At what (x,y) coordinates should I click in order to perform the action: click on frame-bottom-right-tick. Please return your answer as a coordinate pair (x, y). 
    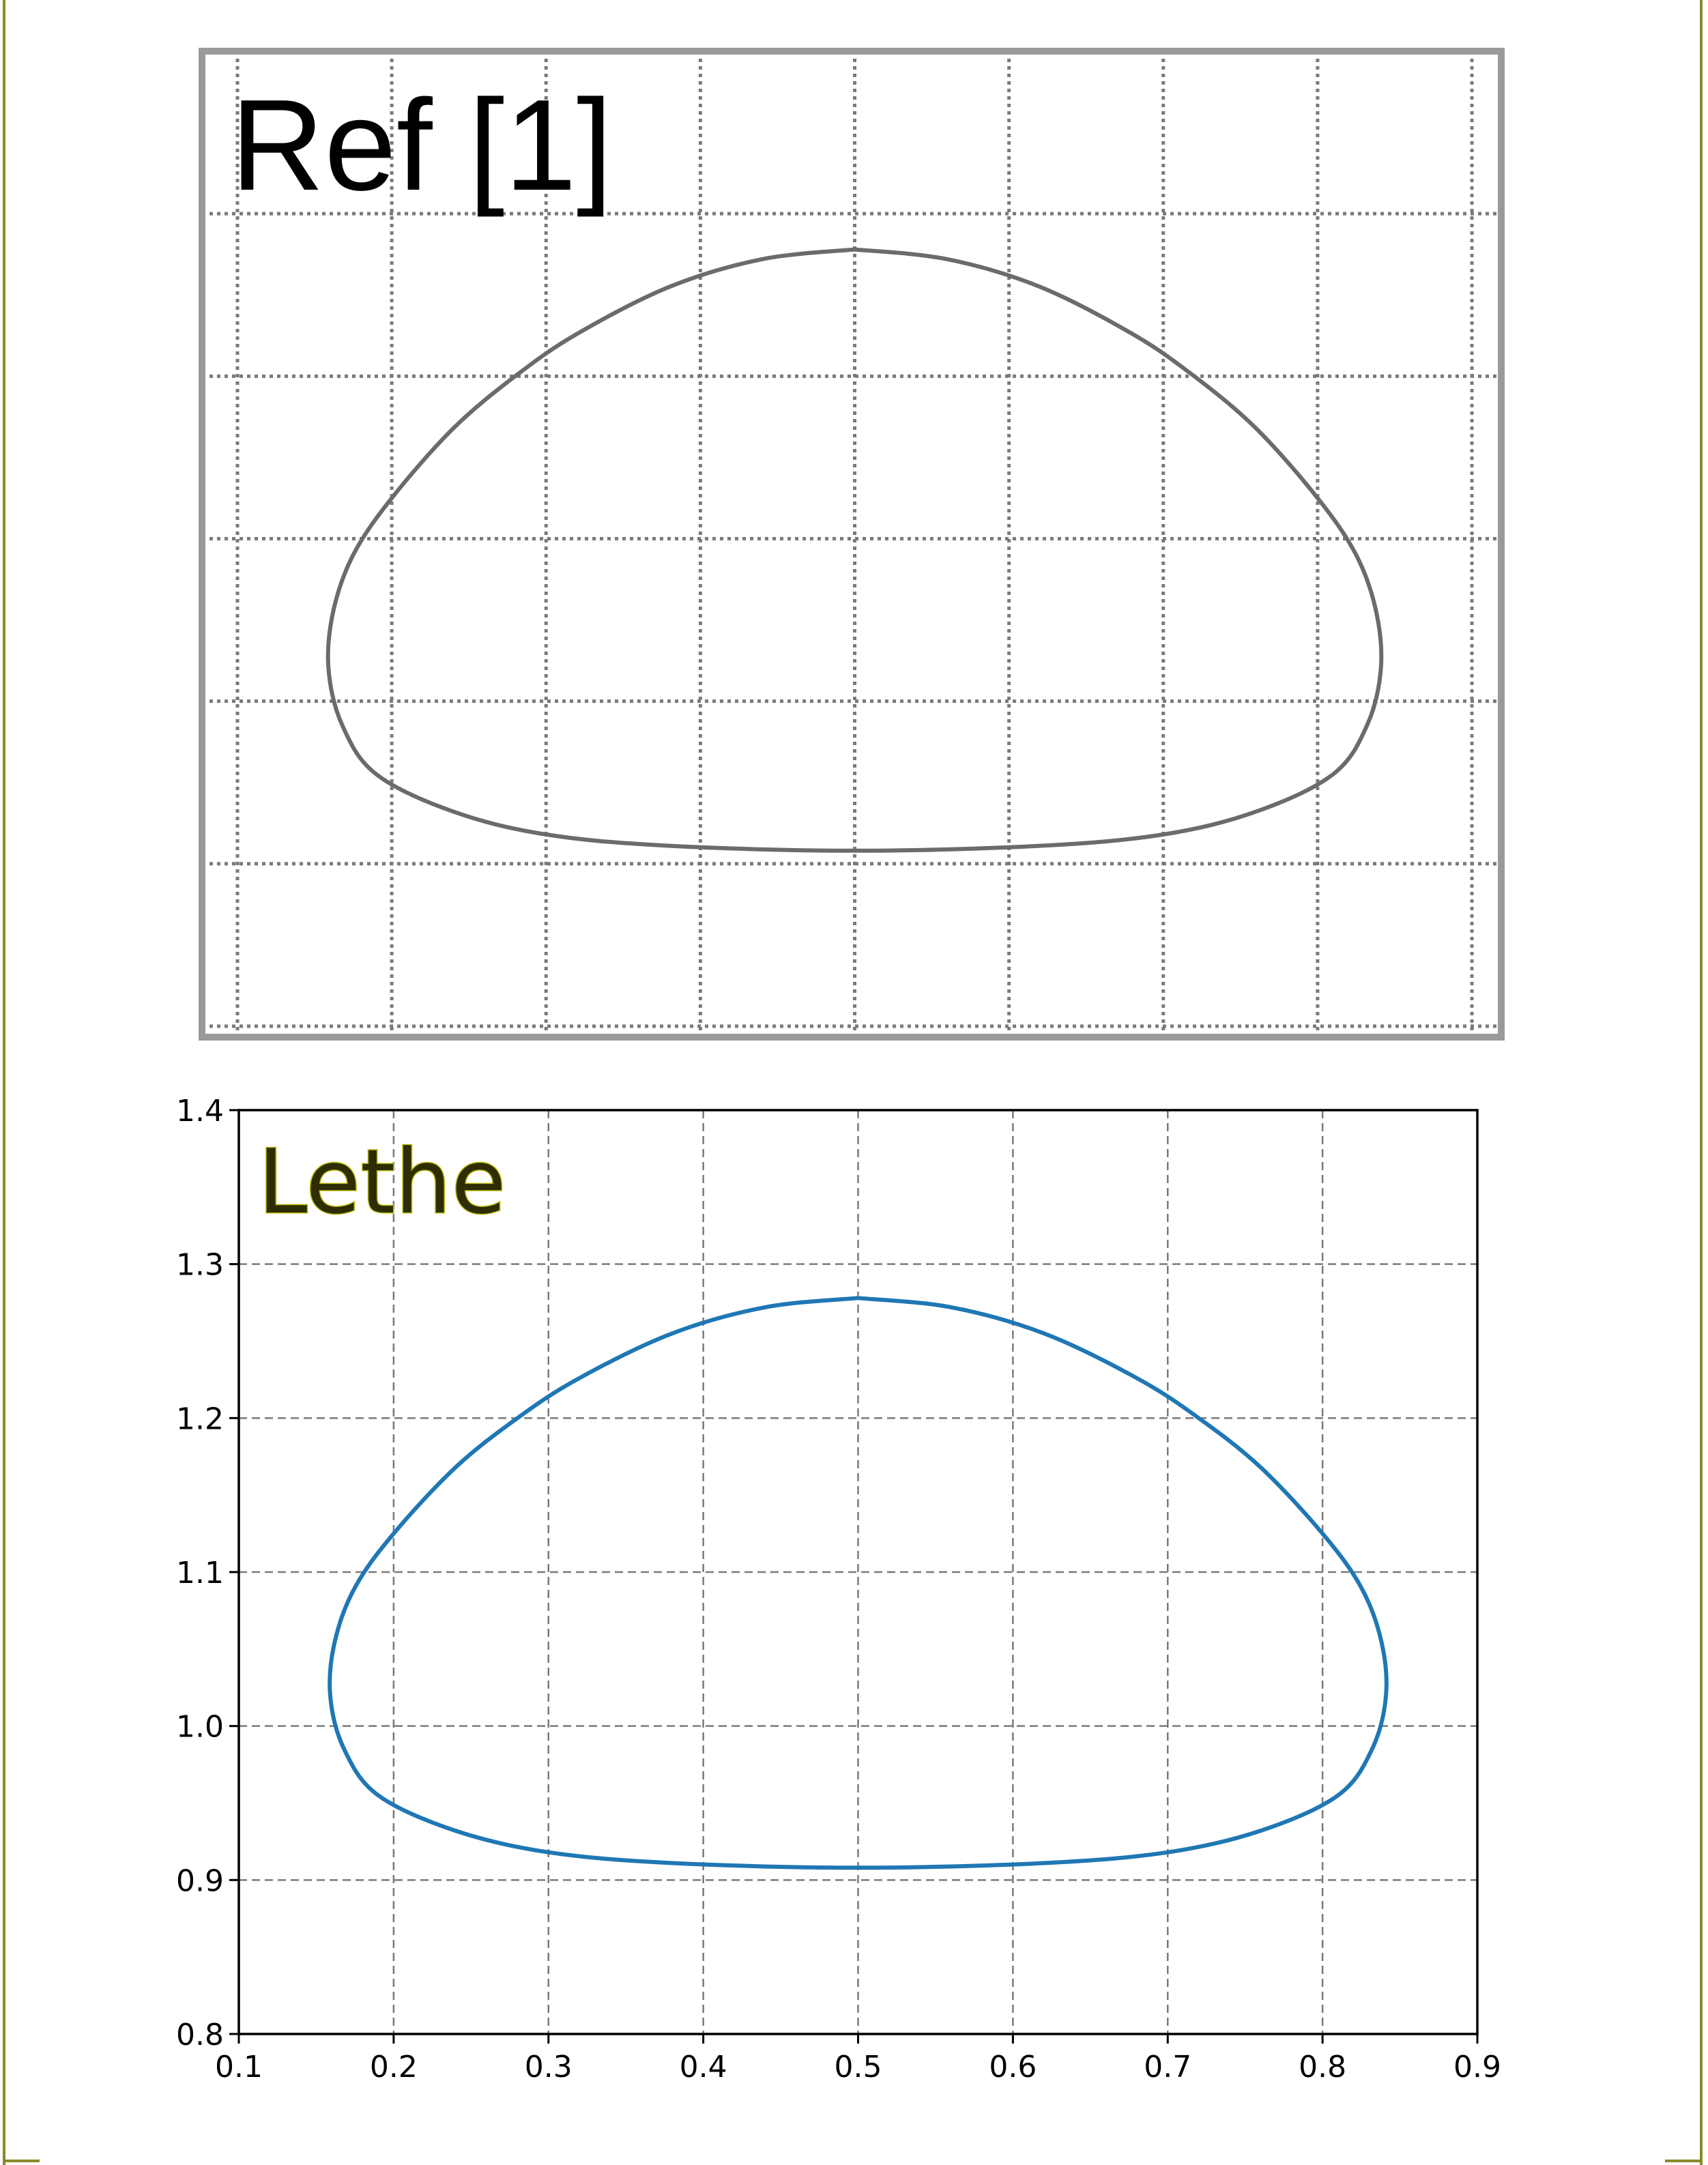
    Looking at the image, I should click on (1684, 2161).